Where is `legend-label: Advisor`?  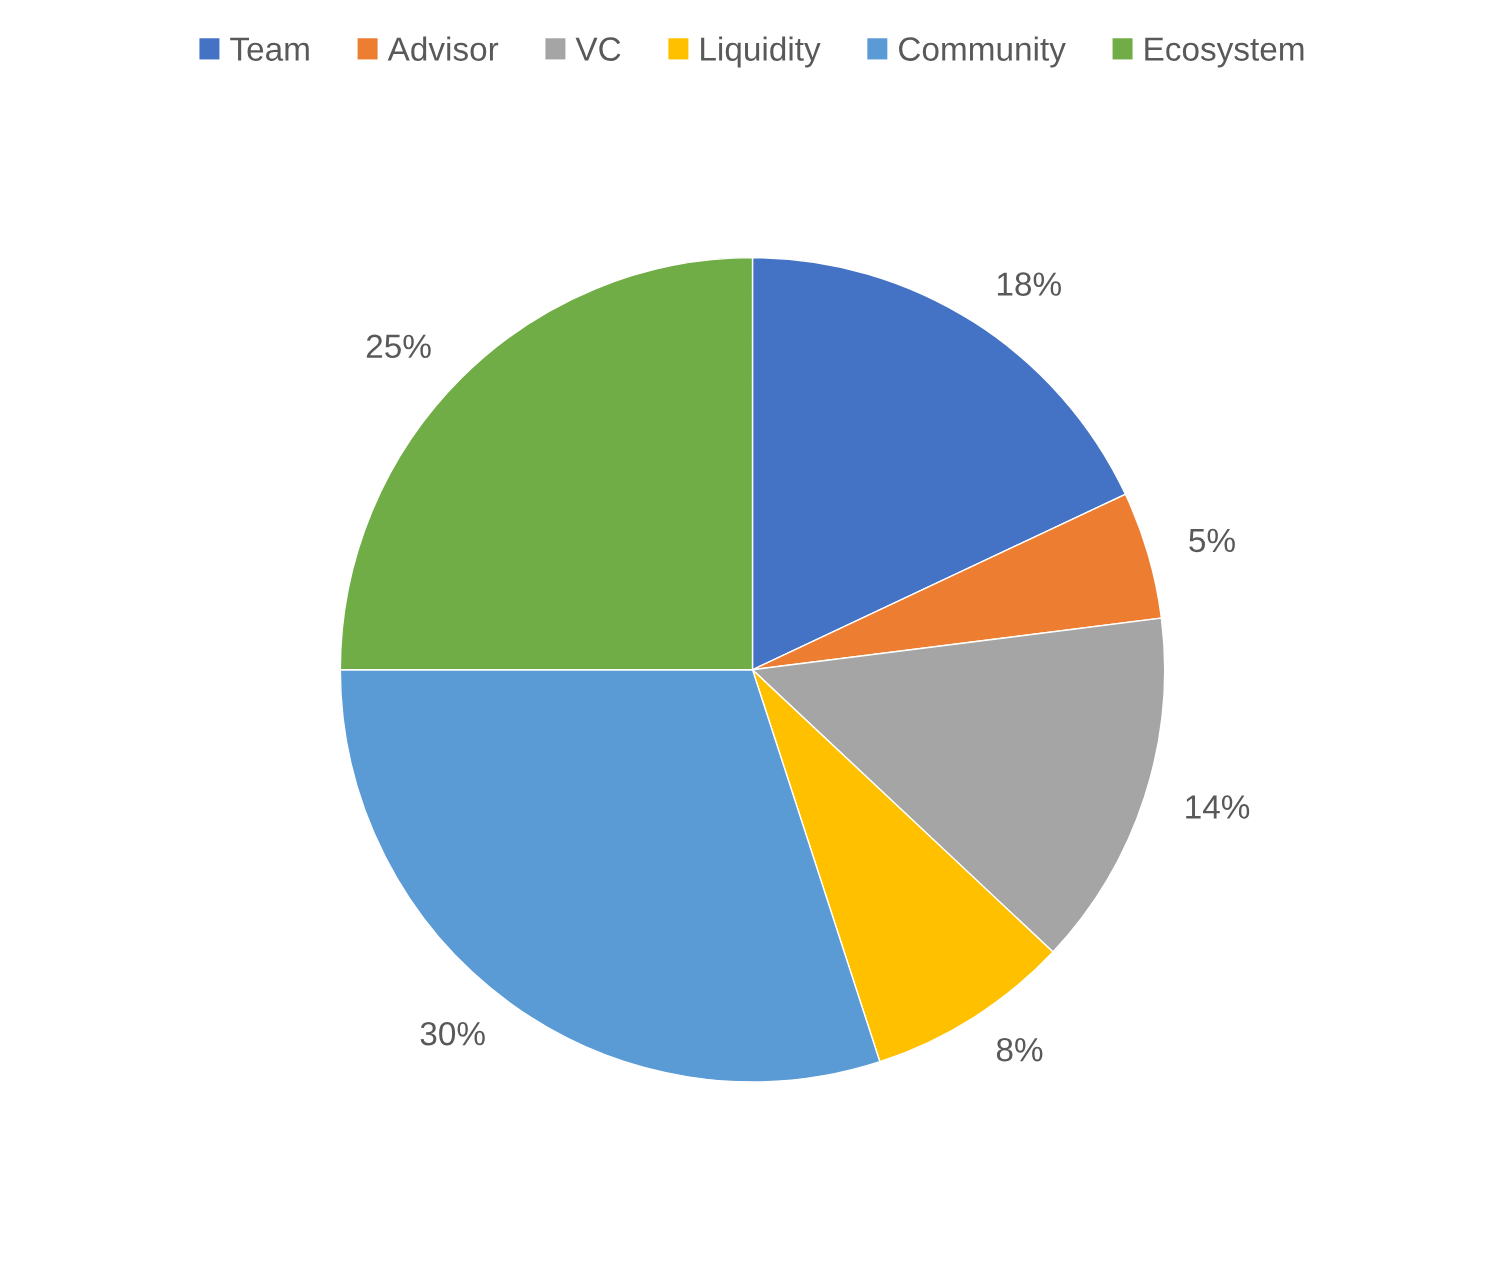 legend-label: Advisor is located at coordinates (443, 48).